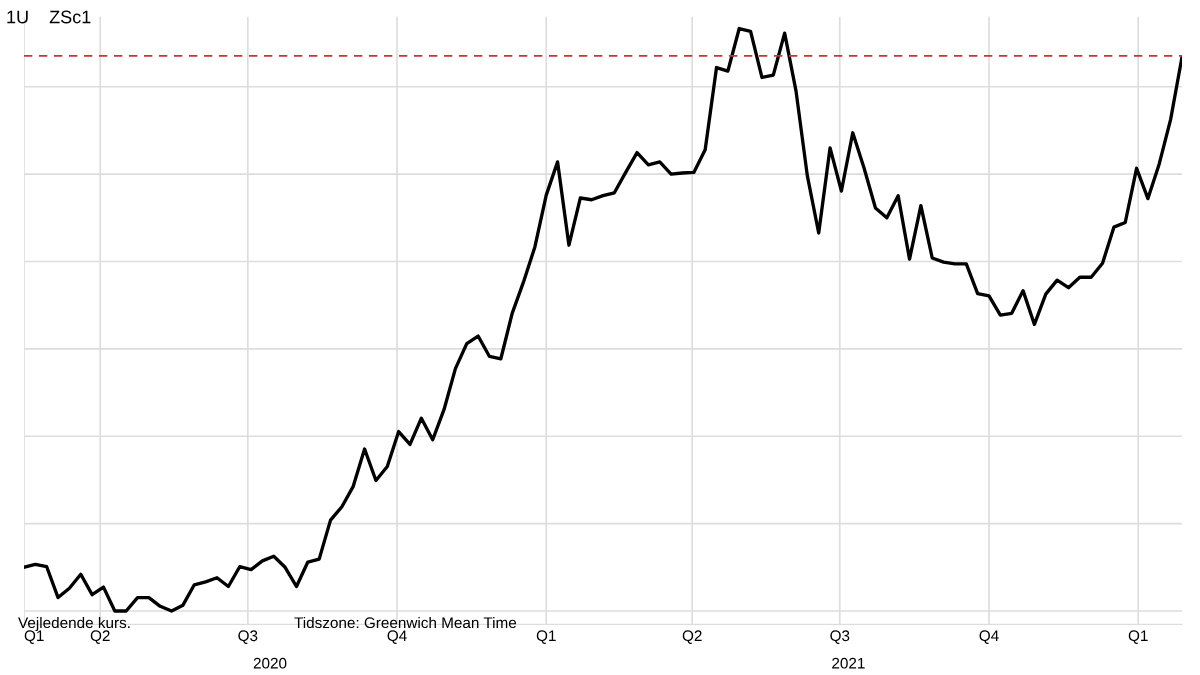  I want to click on text: 2020, so click(270, 663).